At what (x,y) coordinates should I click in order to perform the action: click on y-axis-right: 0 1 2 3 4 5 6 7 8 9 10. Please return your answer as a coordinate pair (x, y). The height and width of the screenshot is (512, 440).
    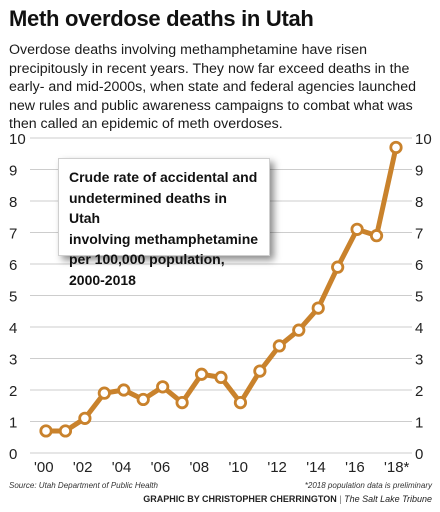
    Looking at the image, I should click on (423, 297).